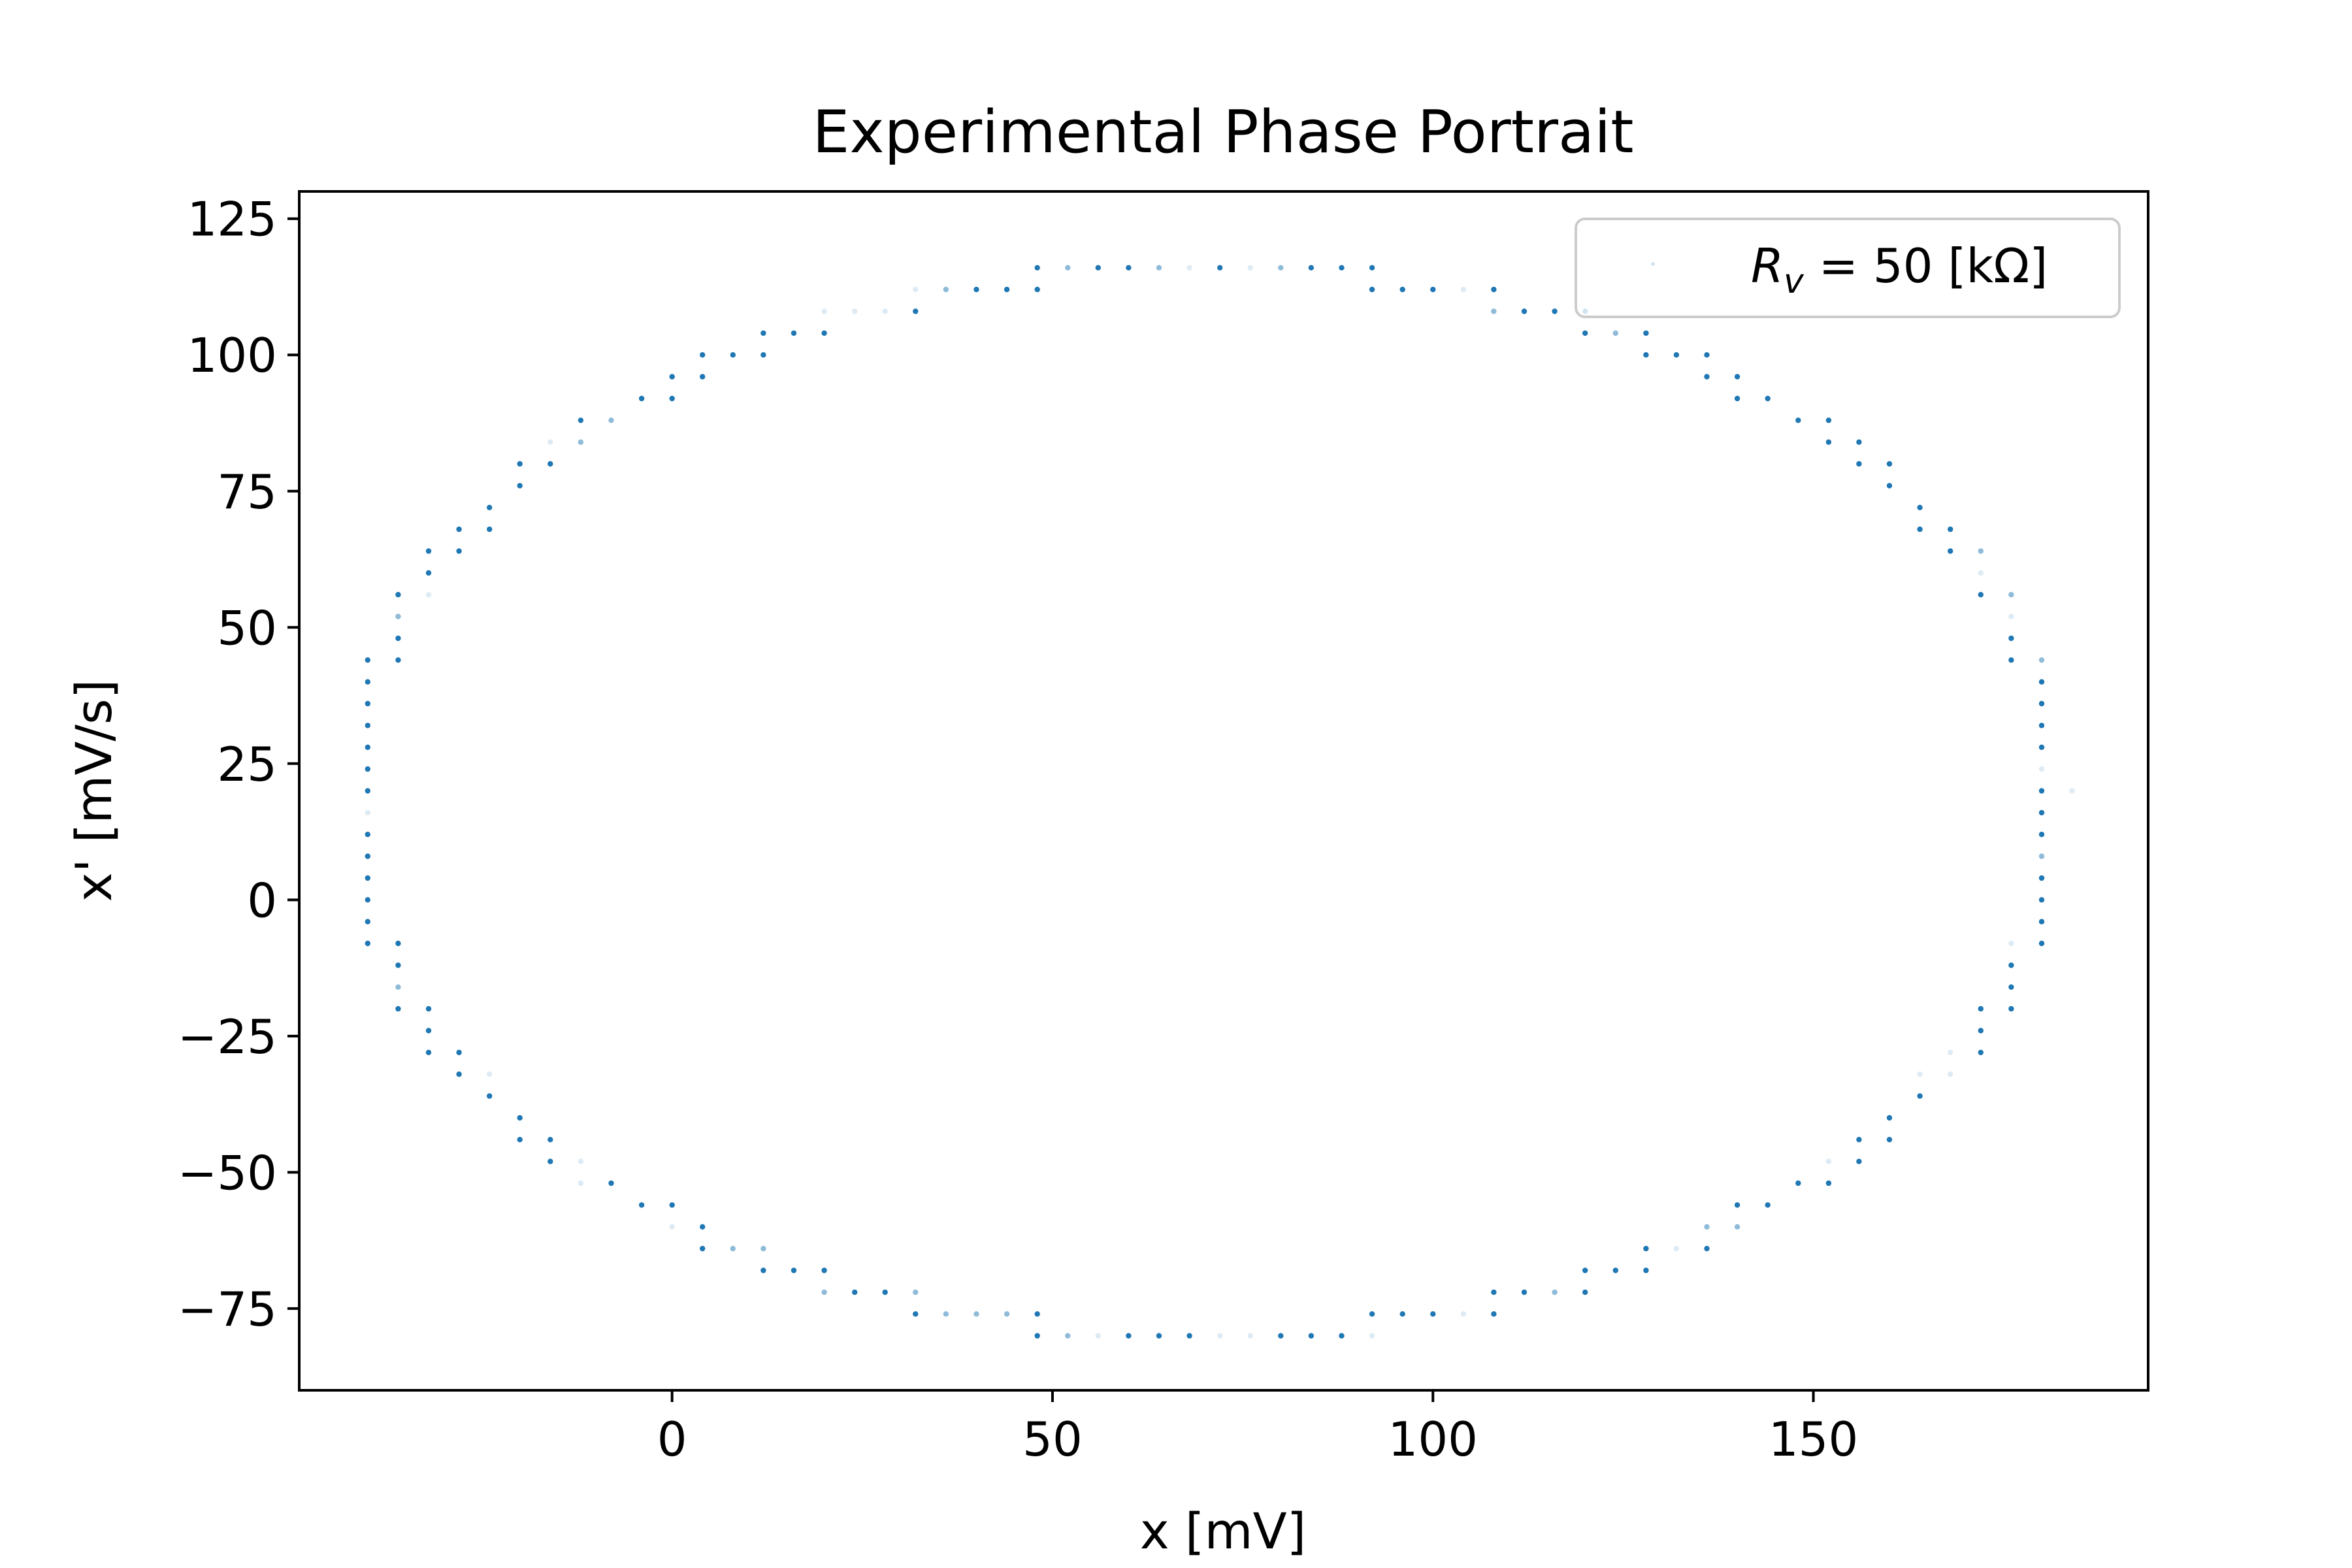  I want to click on x-tick-label: 100, so click(1433, 1439).